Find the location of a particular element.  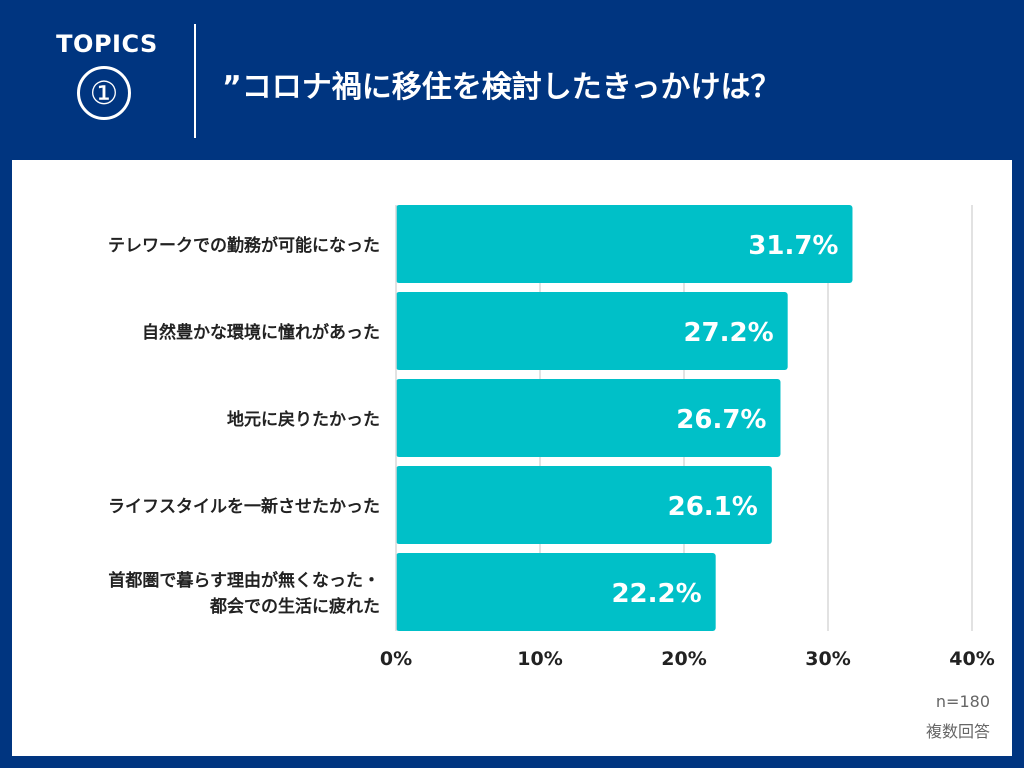

bar-value-label-5: 22.2% is located at coordinates (656, 594).